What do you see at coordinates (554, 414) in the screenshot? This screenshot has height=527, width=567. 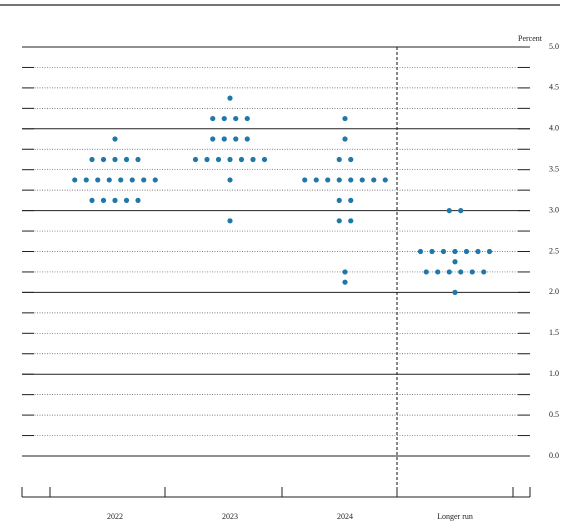 I see `y-tick-label: 0.5` at bounding box center [554, 414].